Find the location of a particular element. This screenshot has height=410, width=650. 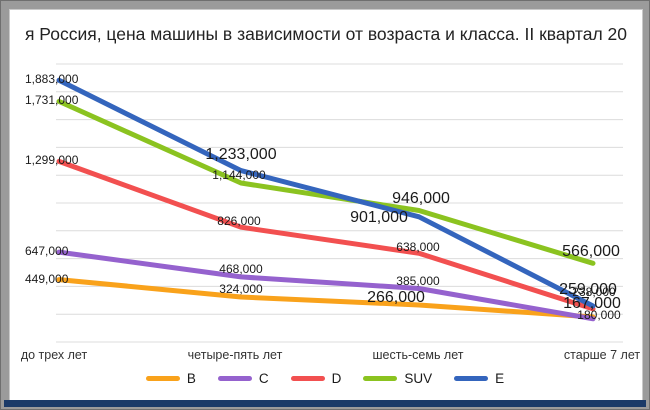

chart-legend: B C D SUV E is located at coordinates (325, 378).